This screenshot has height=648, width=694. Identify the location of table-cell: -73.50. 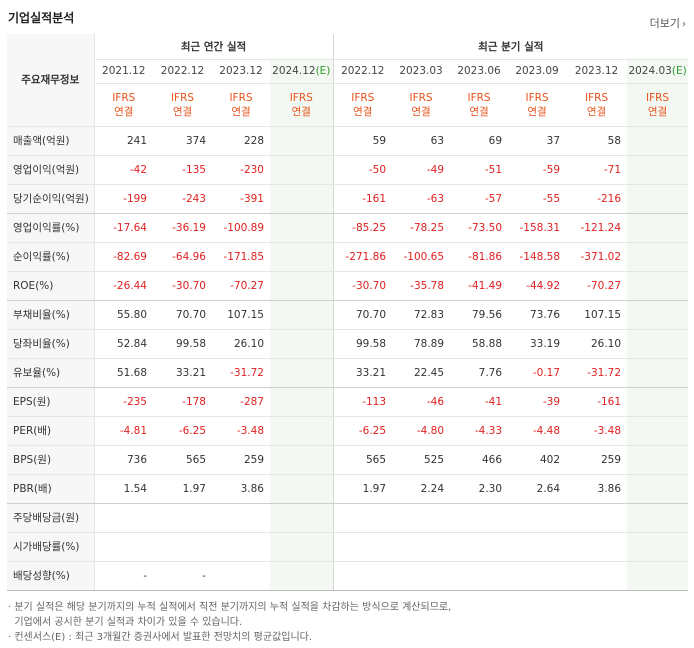
(479, 228).